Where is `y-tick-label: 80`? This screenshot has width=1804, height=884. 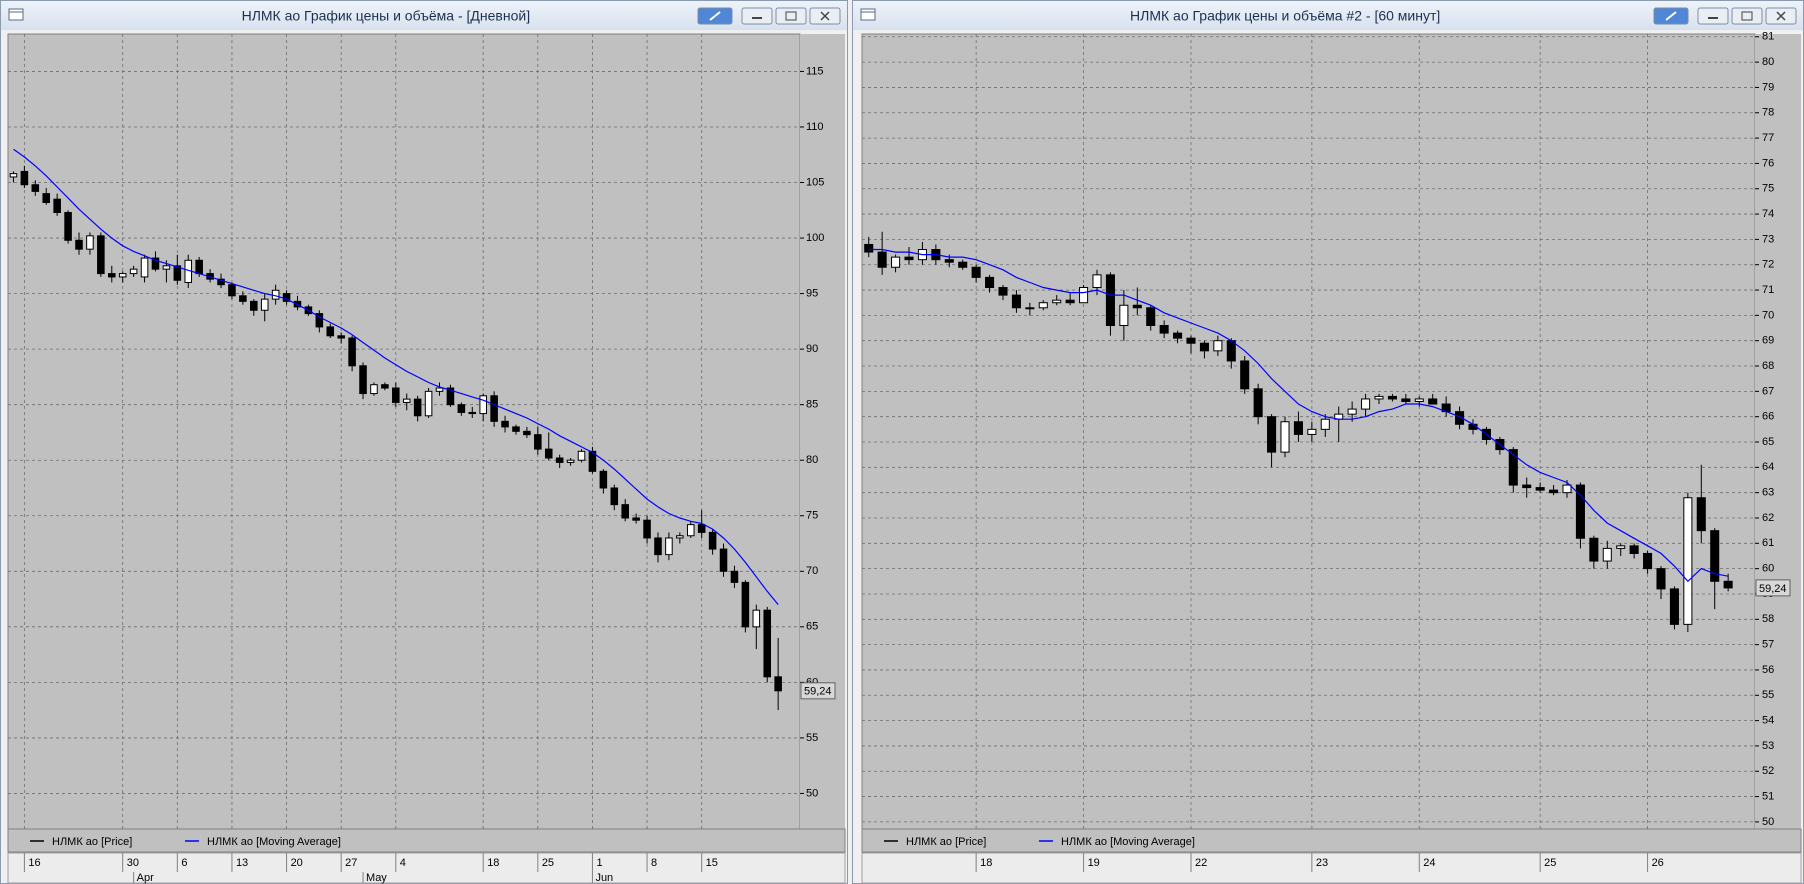 y-tick-label: 80 is located at coordinates (1768, 62).